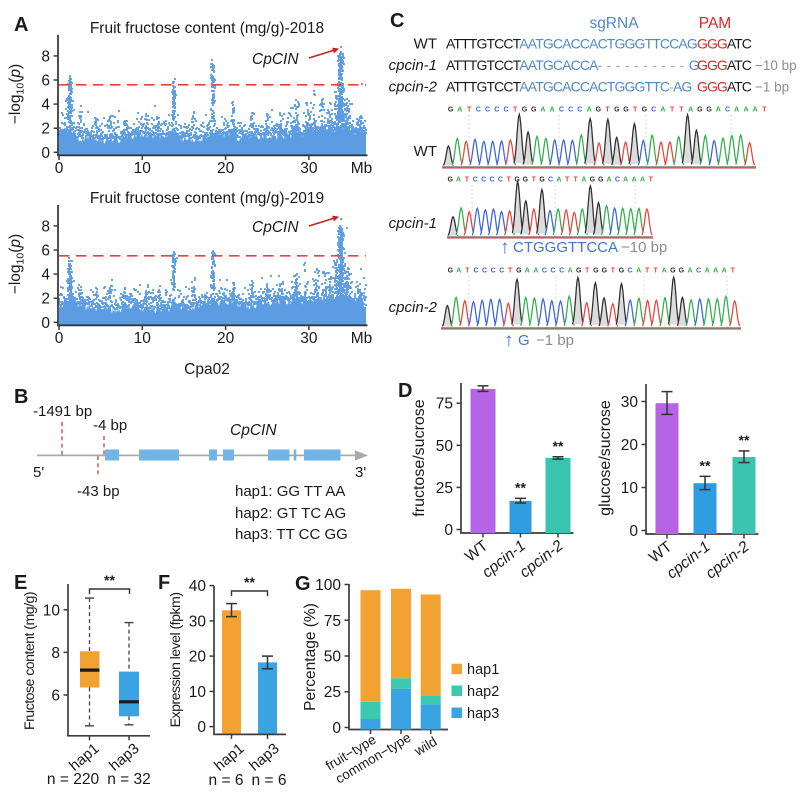  What do you see at coordinates (425, 746) in the screenshot?
I see `svg-text: wild` at bounding box center [425, 746].